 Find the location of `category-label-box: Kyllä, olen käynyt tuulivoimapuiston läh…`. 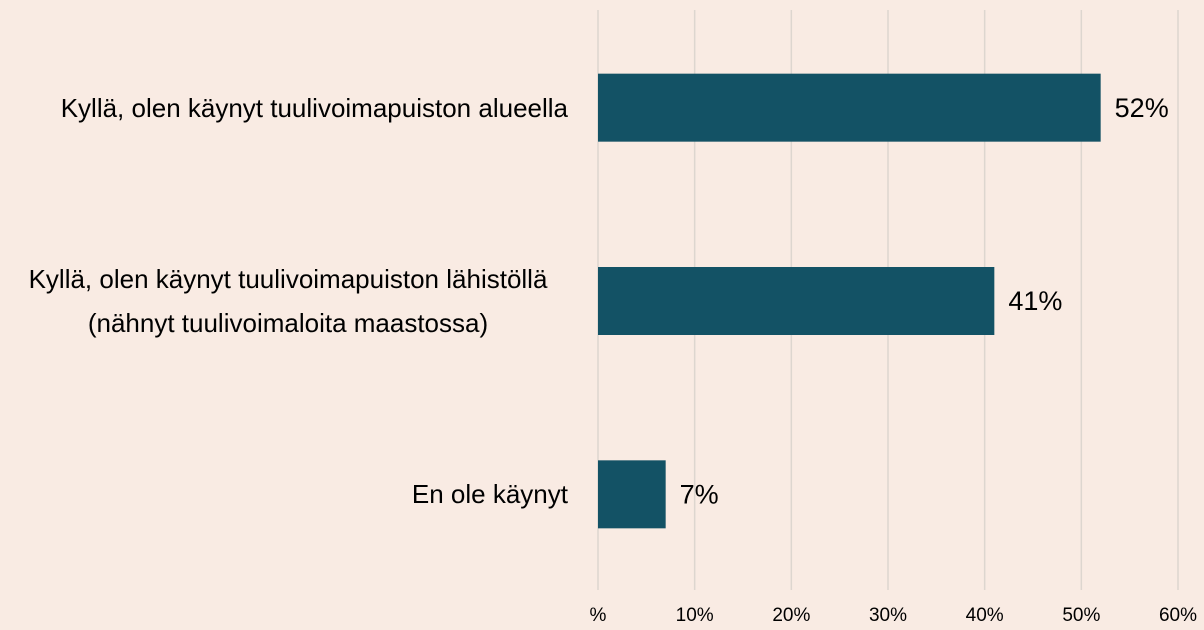

category-label-box: Kyllä, olen käynyt tuulivoimapuiston läh… is located at coordinates (284, 300).